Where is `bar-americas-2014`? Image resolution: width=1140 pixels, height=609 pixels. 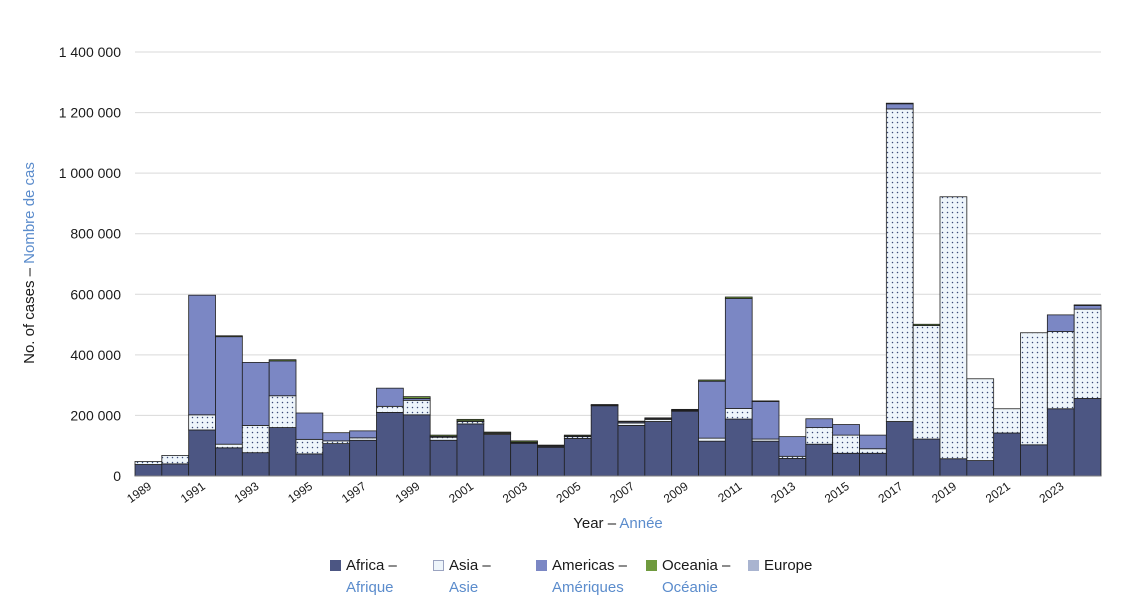 bar-americas-2014 is located at coordinates (819, 423).